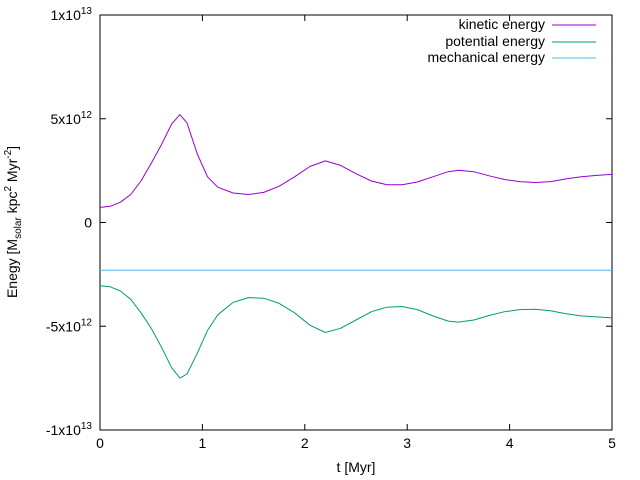 This screenshot has height=480, width=640. Describe the element at coordinates (13, 222) in the screenshot. I see `y-axis-label: Enegy [Msolar kpc2 Myr-2]` at that location.